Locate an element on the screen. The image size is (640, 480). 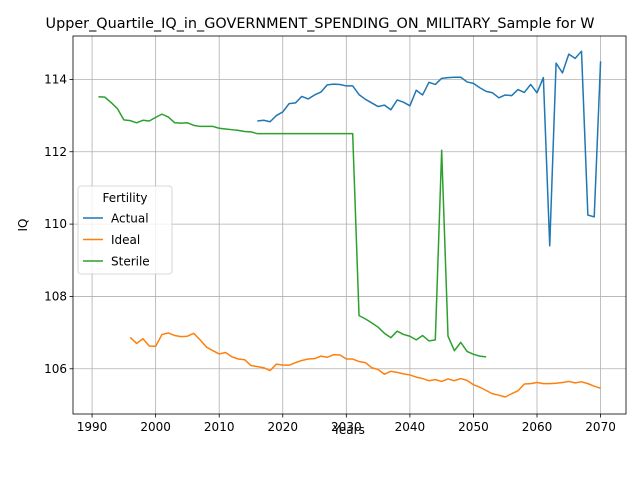
series-line-ideal is located at coordinates (365, 365).